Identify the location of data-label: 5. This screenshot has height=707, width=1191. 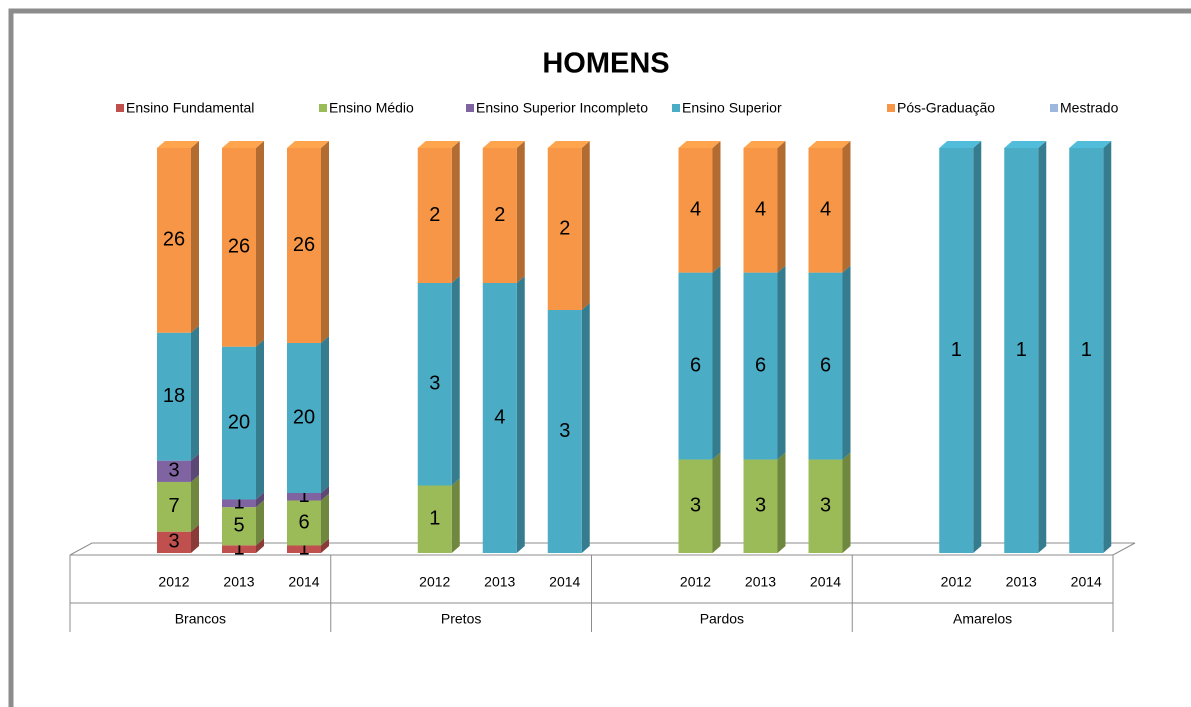
(238, 526).